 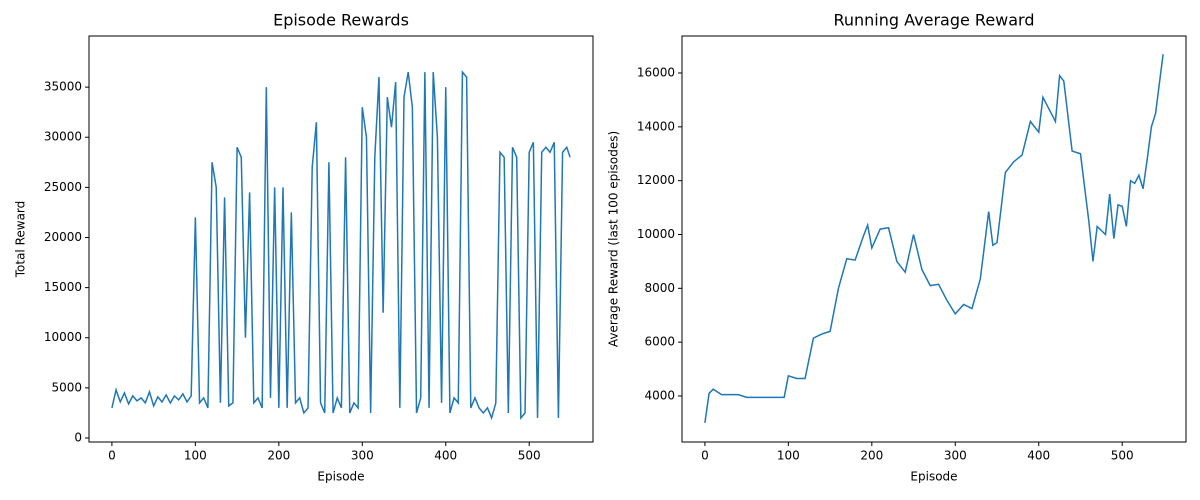 What do you see at coordinates (78, 437) in the screenshot?
I see `y-tick-label: 0` at bounding box center [78, 437].